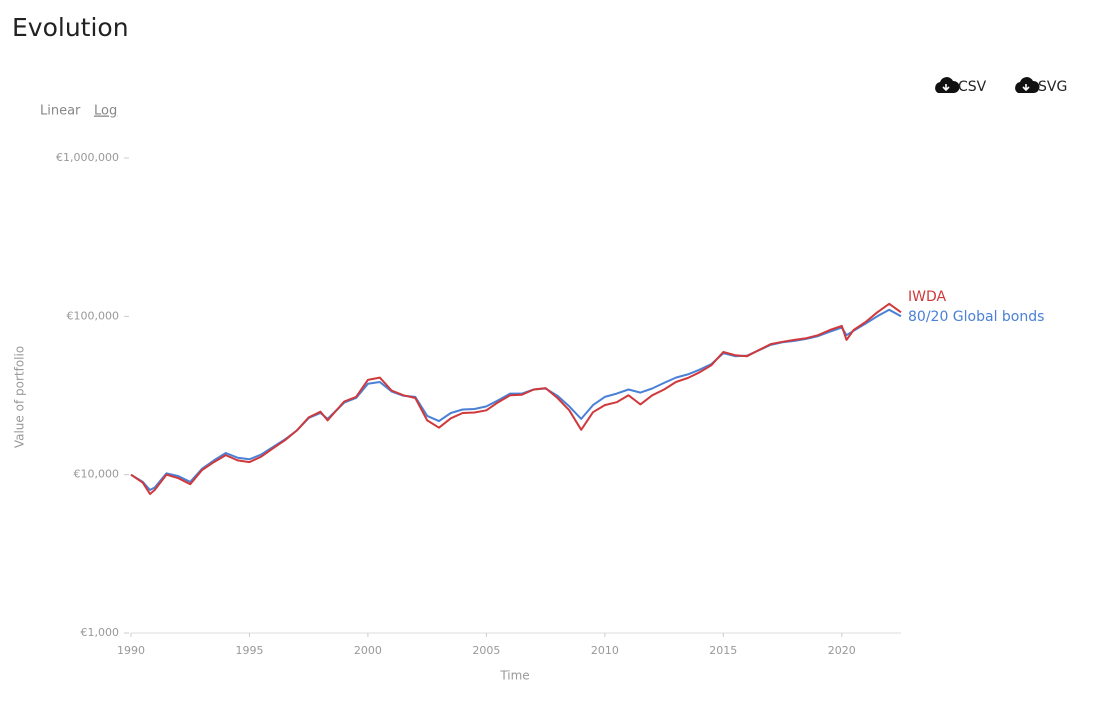  What do you see at coordinates (514, 676) in the screenshot?
I see `x-axis-title: Time` at bounding box center [514, 676].